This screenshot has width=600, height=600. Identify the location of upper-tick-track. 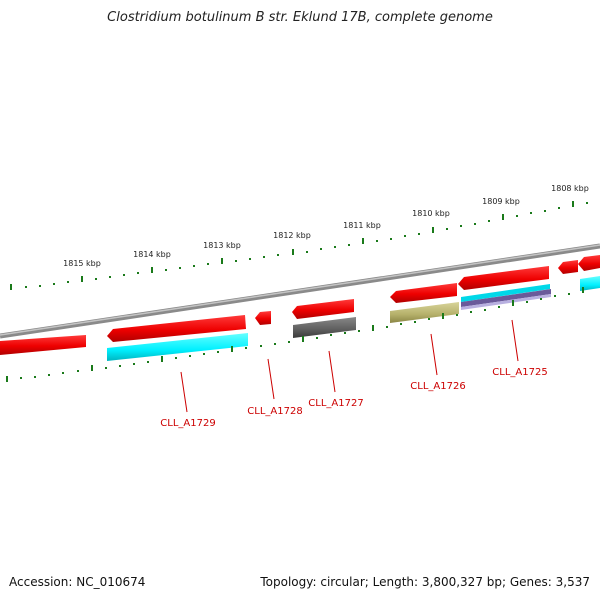
(299, 245).